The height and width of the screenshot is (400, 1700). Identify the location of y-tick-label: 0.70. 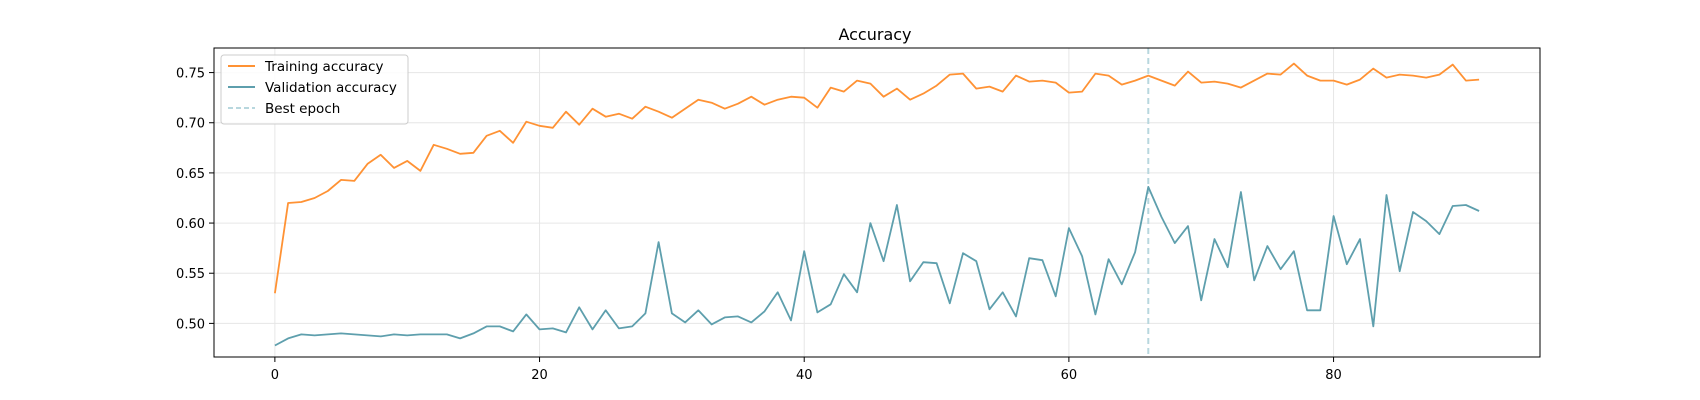
(190, 124).